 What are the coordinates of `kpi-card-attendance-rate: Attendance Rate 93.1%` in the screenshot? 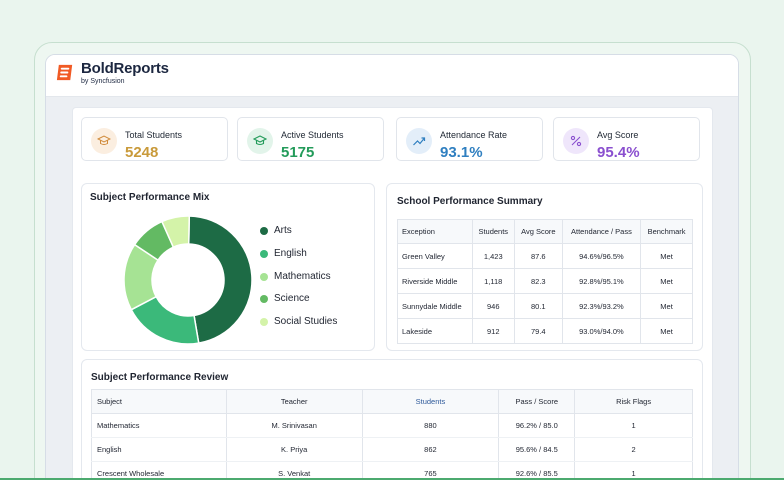 It's located at (469, 139).